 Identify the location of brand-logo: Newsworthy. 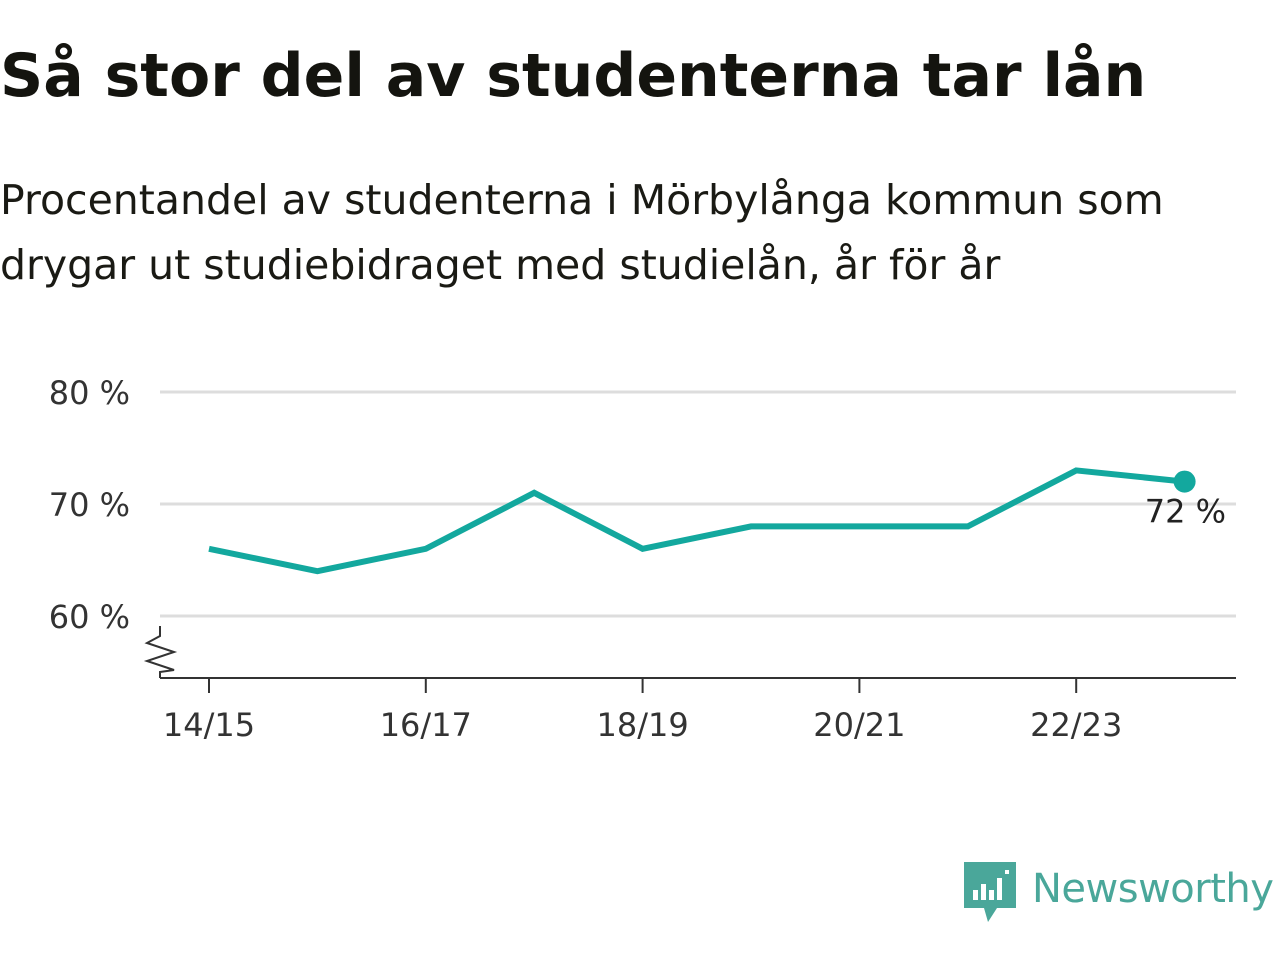
(1119, 894).